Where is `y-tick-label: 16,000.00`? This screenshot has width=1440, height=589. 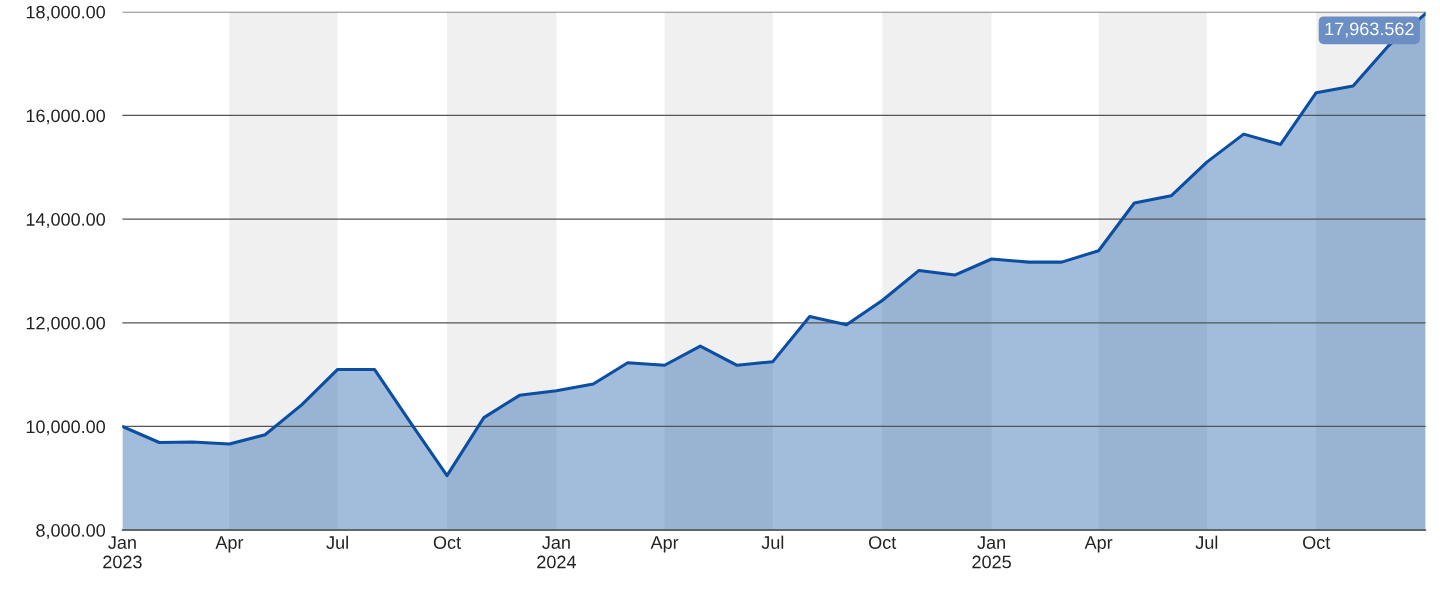 y-tick-label: 16,000.00 is located at coordinates (66, 117).